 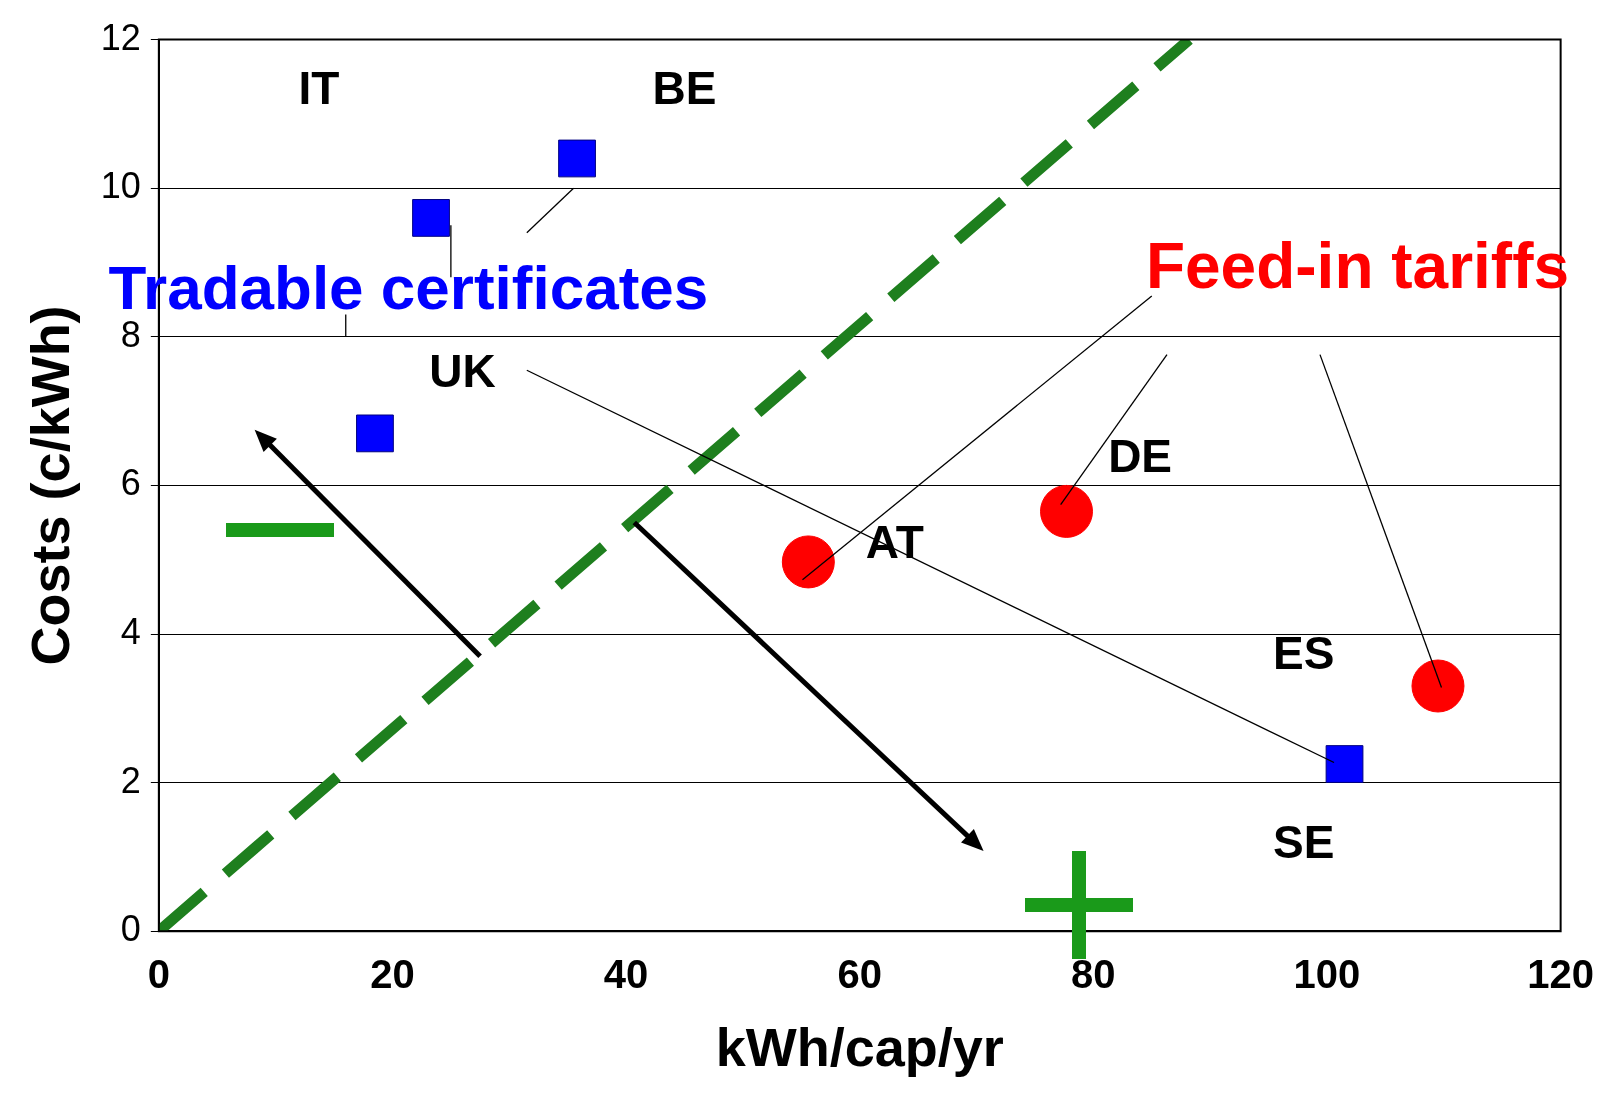 I want to click on y-tick-label: 4, so click(x=130, y=631).